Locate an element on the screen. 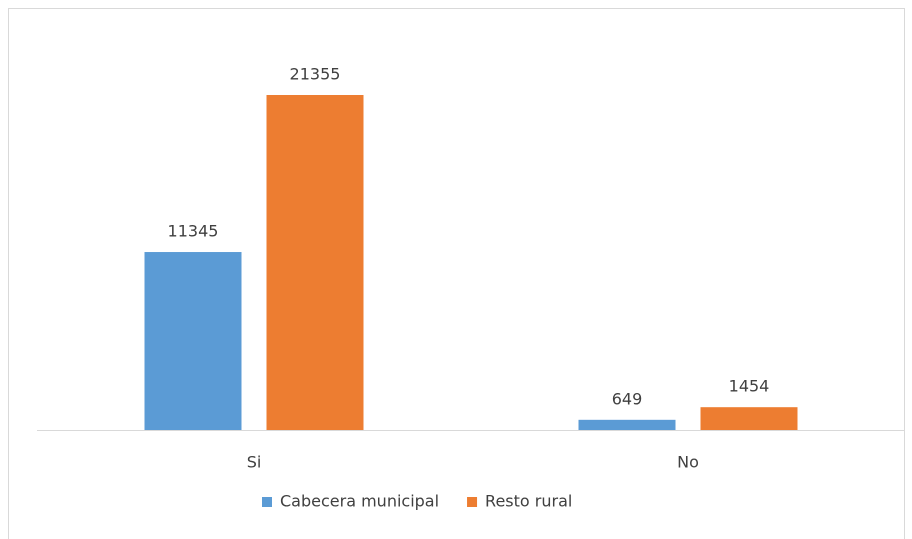 The height and width of the screenshot is (539, 912). x-tick-label: No is located at coordinates (688, 462).